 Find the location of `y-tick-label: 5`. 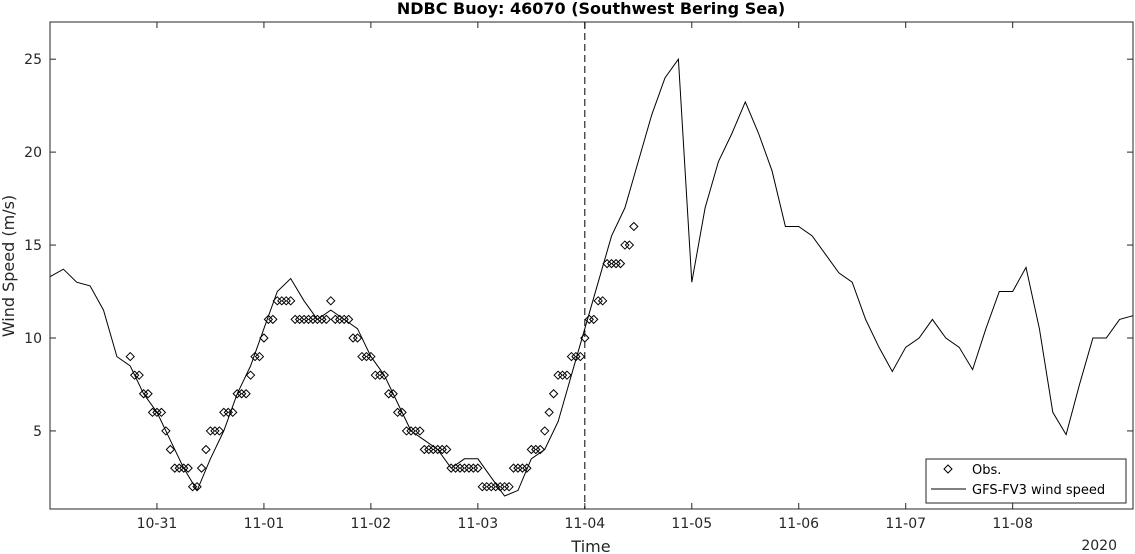

y-tick-label: 5 is located at coordinates (37, 432).